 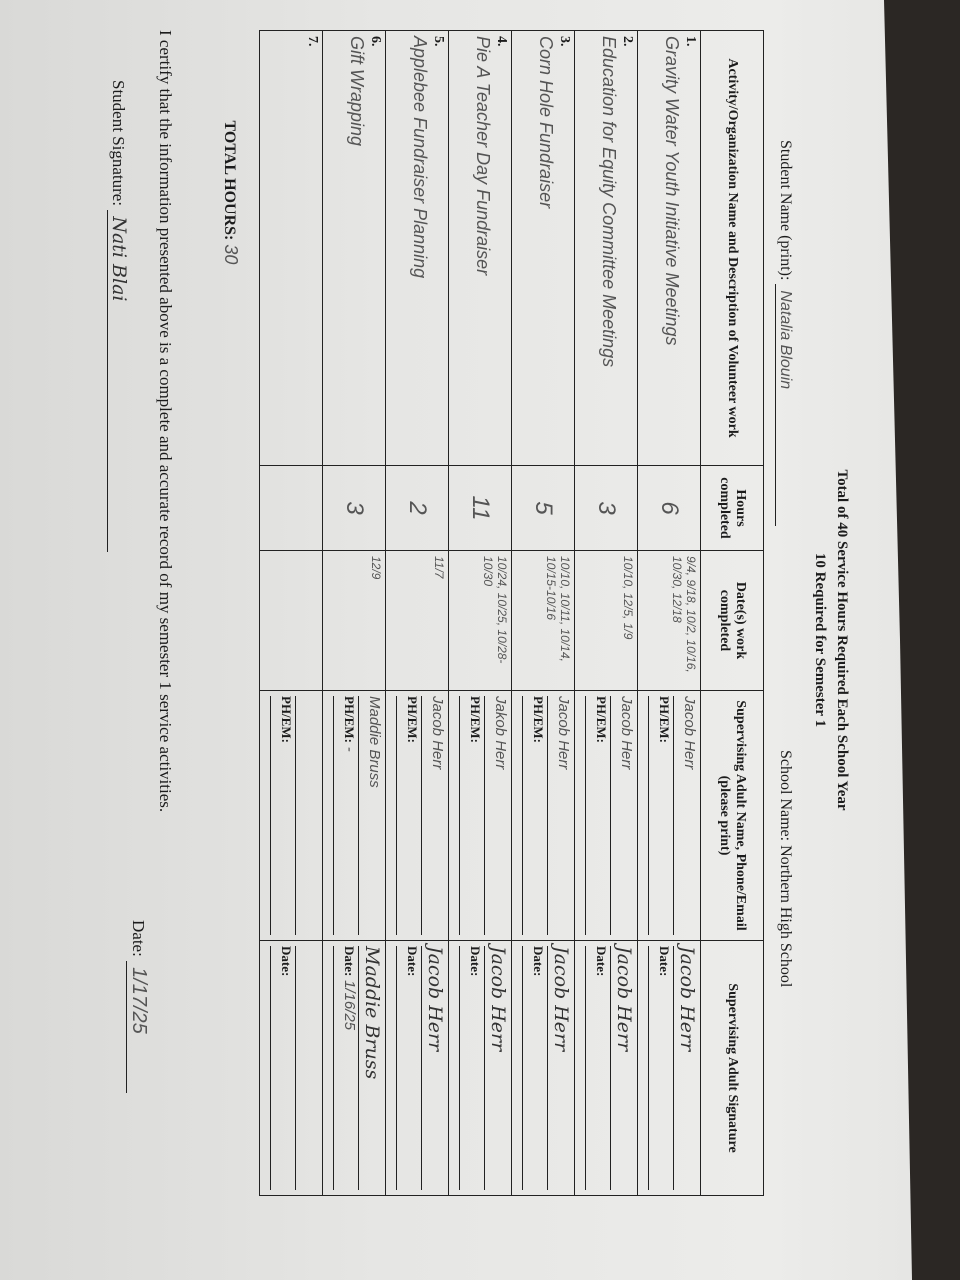 I want to click on table-row: 7. PH/EM: Date:, so click(x=291, y=613).